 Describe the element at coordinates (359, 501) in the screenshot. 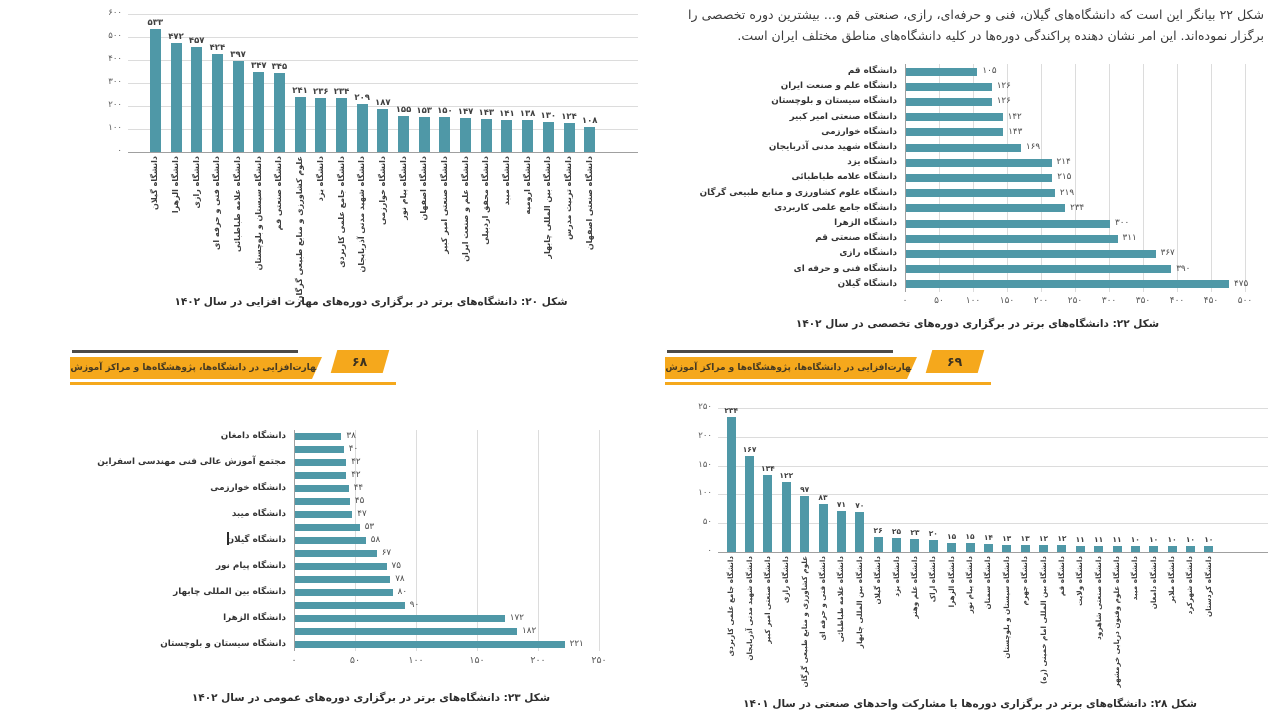

I see `bar-value-label: ۴۵` at that location.